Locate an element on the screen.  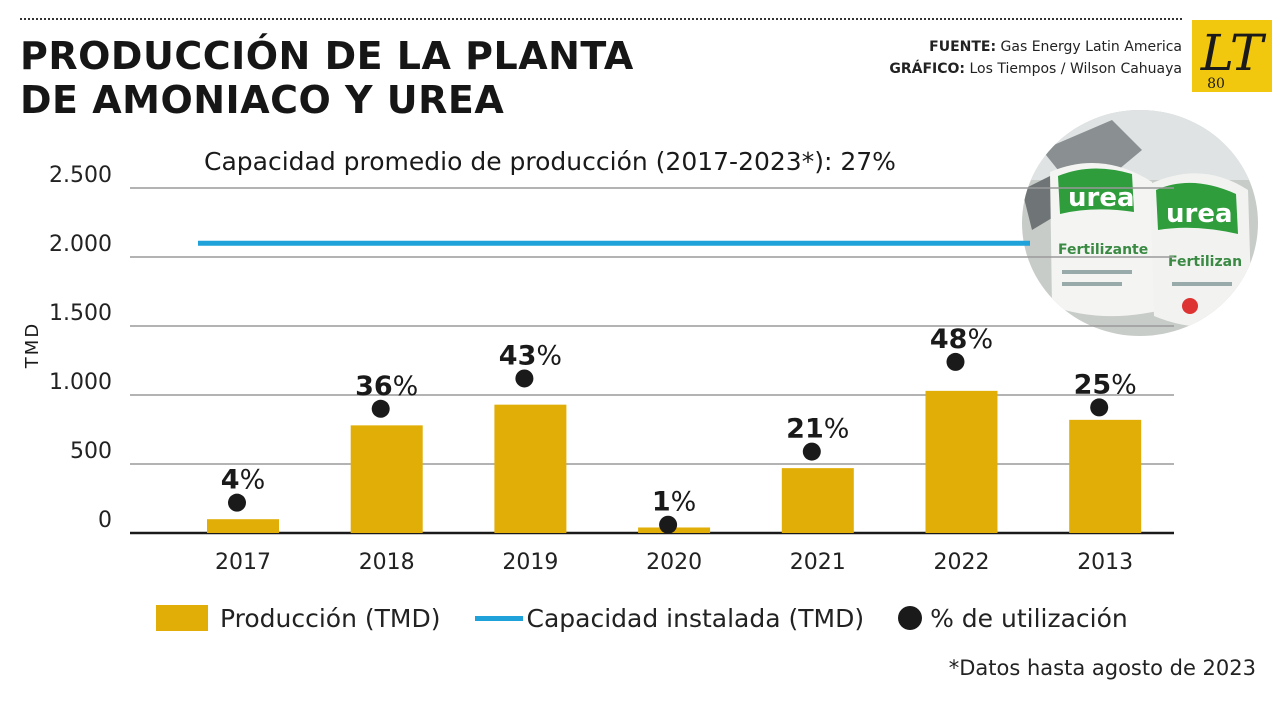
x-tick-label: 2022 is located at coordinates (962, 562).